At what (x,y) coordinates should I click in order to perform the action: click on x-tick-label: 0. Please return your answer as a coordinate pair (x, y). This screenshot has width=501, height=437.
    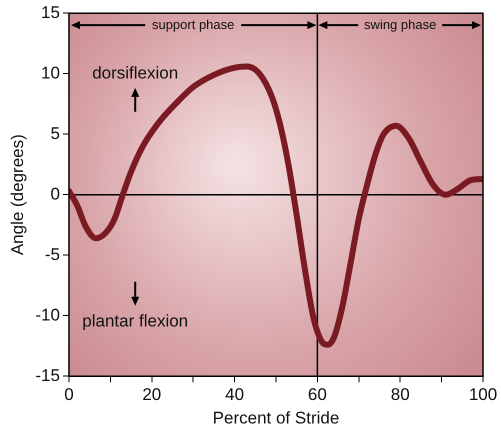
    Looking at the image, I should click on (69, 394).